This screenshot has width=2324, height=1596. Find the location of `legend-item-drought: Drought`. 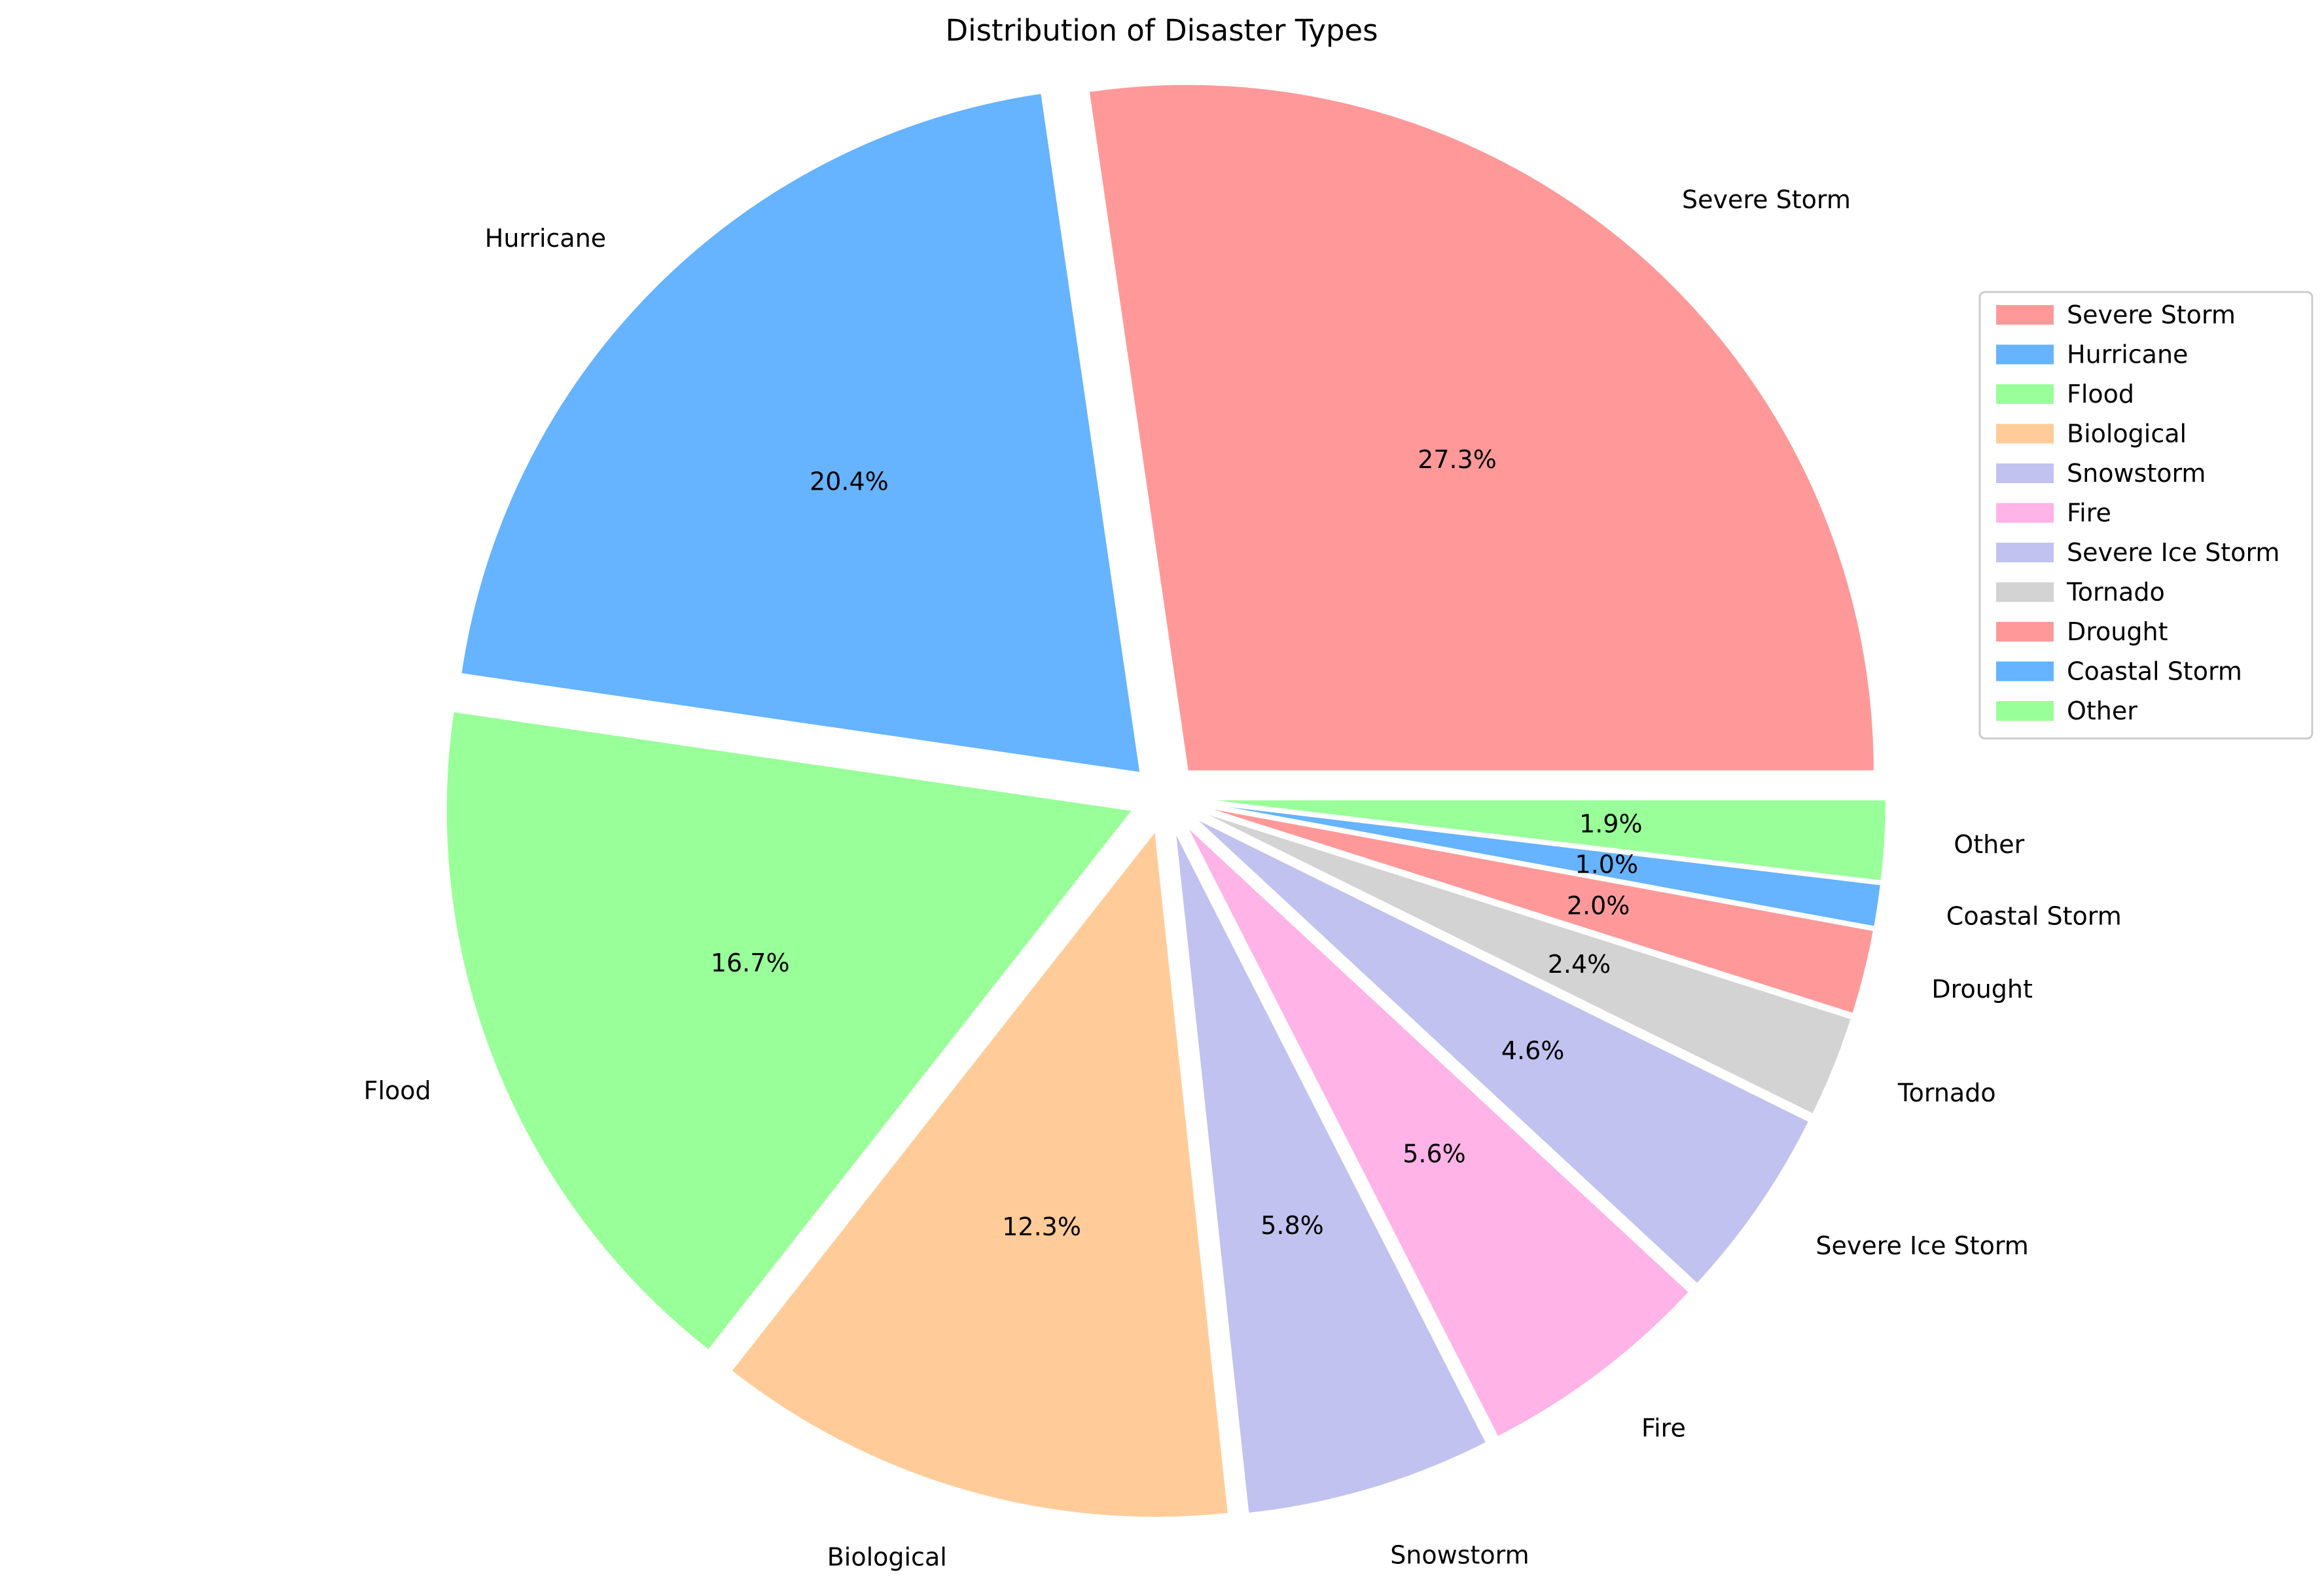

legend-item-drought: Drought is located at coordinates (2082, 631).